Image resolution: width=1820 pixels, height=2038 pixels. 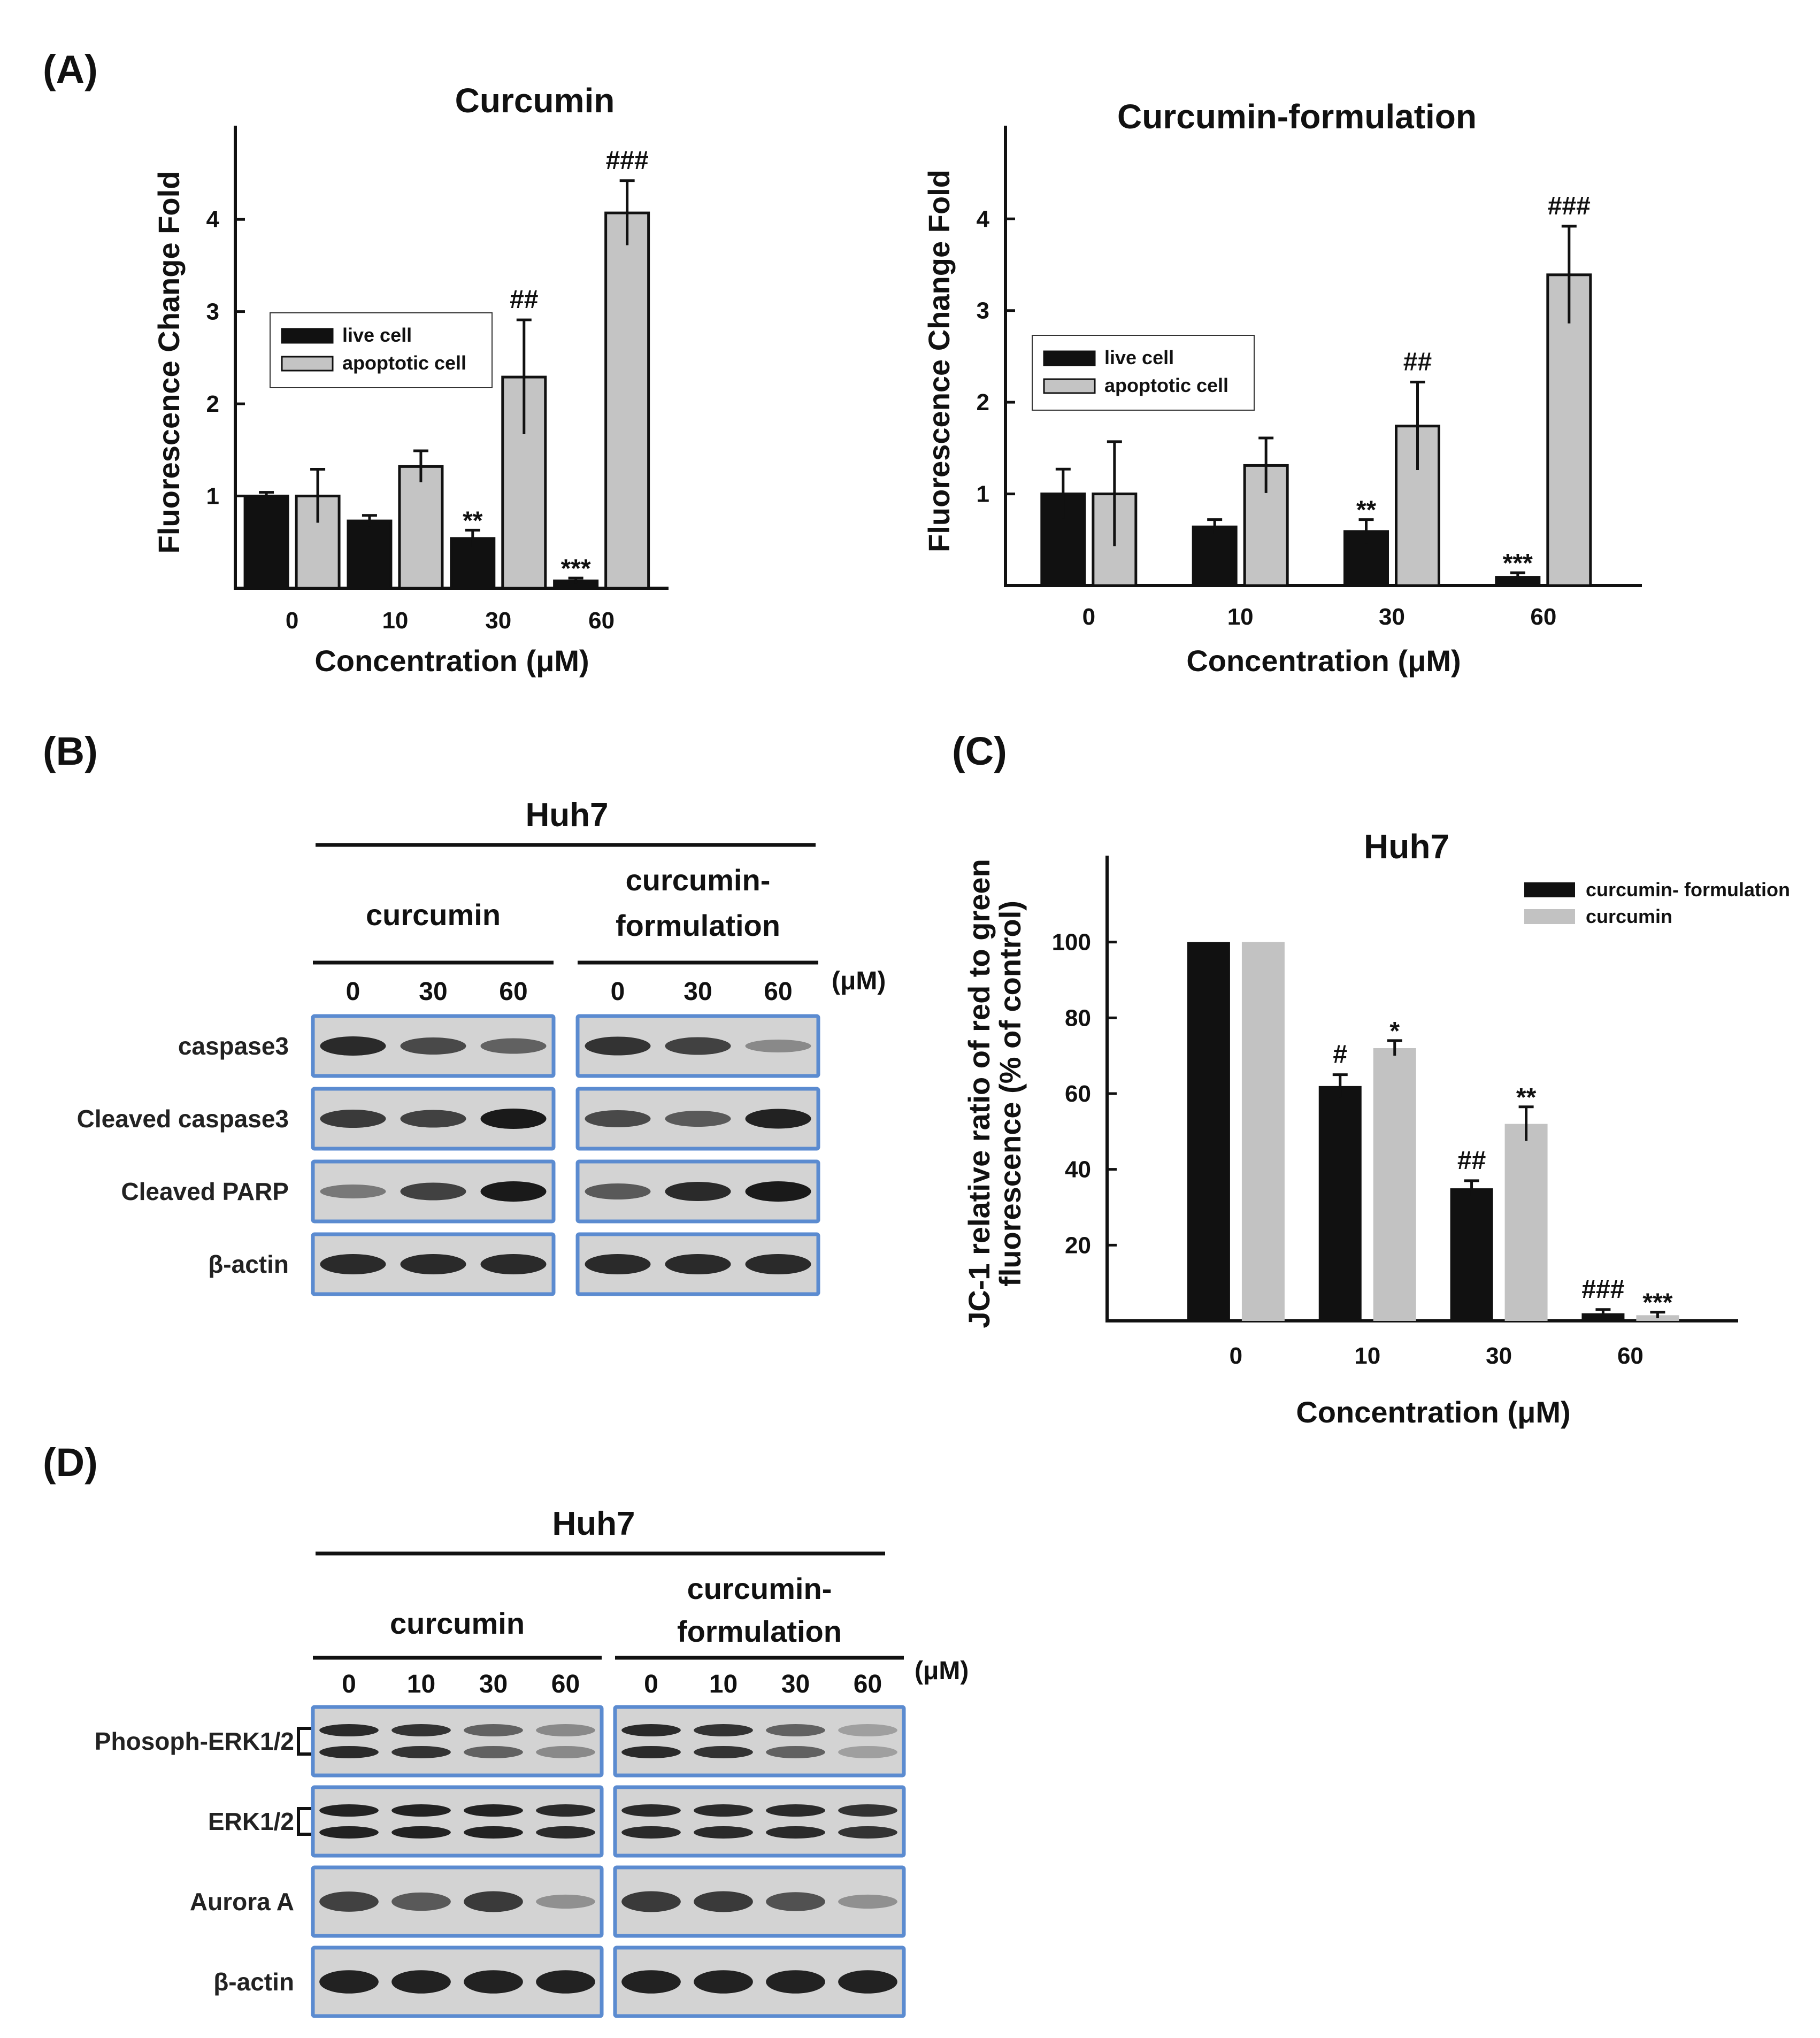 What do you see at coordinates (1340, 1055) in the screenshot?
I see `significance-hash: #` at bounding box center [1340, 1055].